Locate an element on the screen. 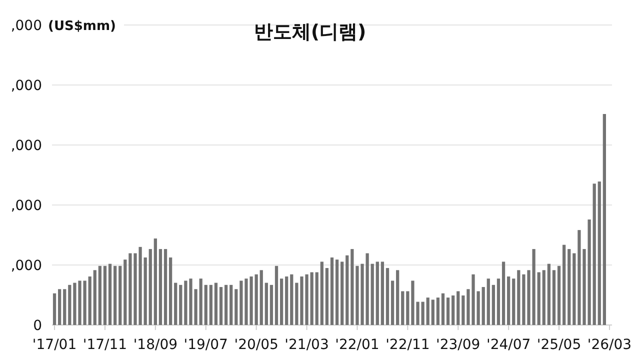 The width and height of the screenshot is (640, 360). text: 0 is located at coordinates (37, 326).